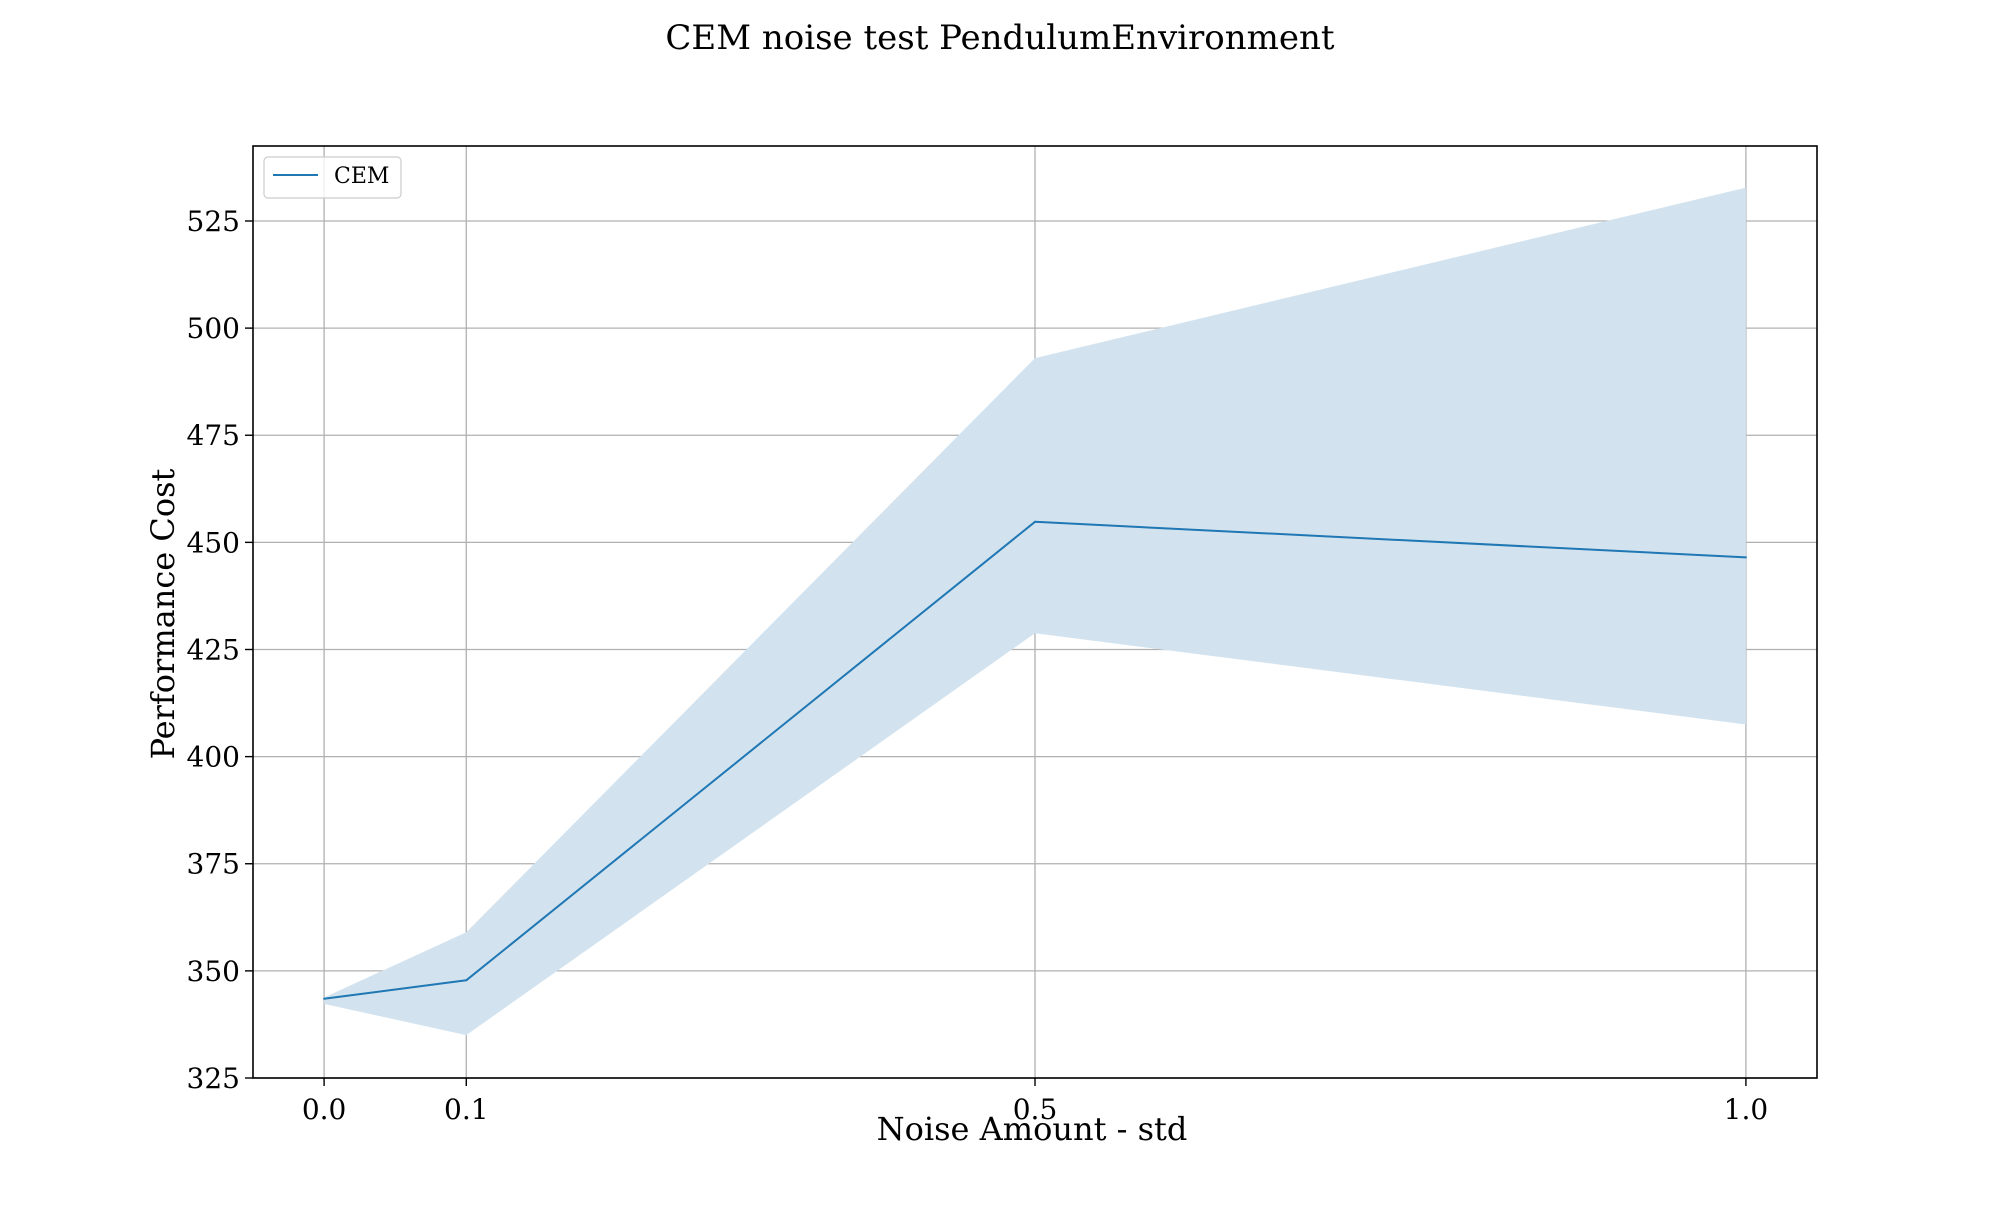  What do you see at coordinates (213, 971) in the screenshot?
I see `y-tick-label: 350` at bounding box center [213, 971].